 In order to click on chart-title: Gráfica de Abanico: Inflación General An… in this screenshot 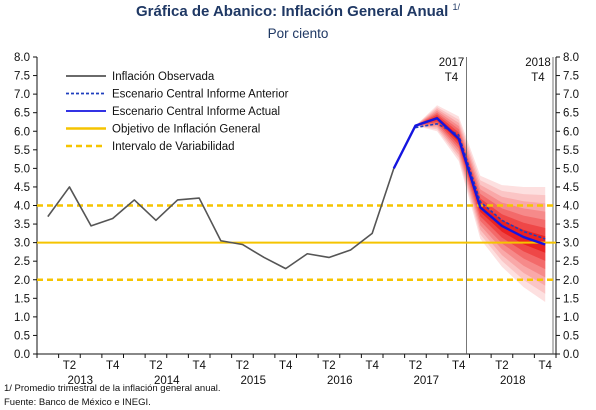, I will do `click(298, 11)`.